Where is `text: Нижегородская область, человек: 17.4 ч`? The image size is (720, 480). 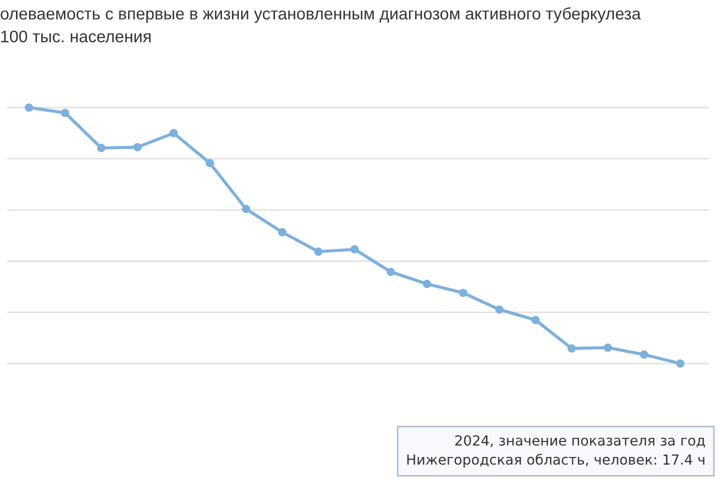 text: Нижегородская область, человек: 17.4 ч is located at coordinates (555, 461).